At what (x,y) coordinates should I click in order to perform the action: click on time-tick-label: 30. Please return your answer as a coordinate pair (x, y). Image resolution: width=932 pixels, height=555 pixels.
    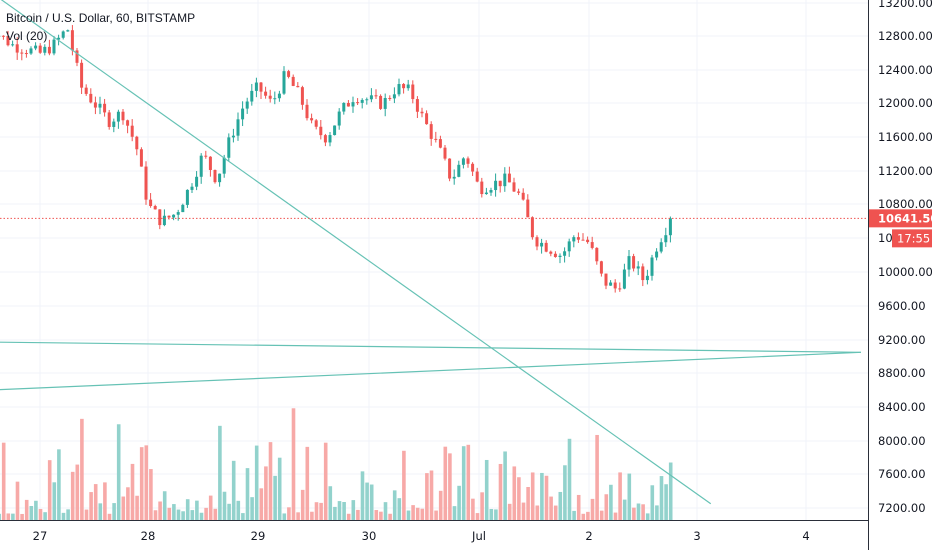
    Looking at the image, I should click on (369, 536).